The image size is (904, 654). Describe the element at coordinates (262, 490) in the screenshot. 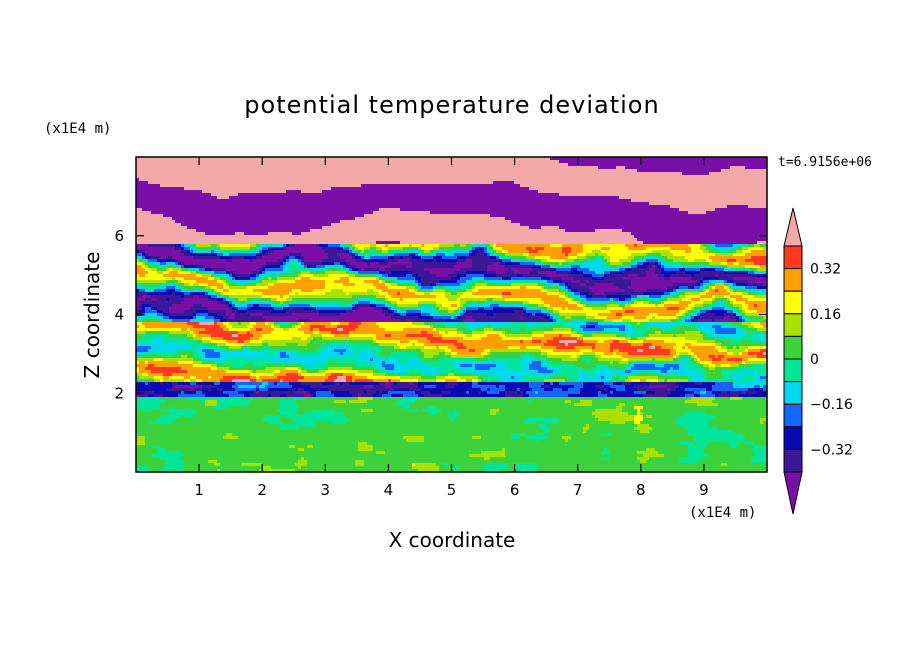

I see `x-tick-label: 2` at that location.